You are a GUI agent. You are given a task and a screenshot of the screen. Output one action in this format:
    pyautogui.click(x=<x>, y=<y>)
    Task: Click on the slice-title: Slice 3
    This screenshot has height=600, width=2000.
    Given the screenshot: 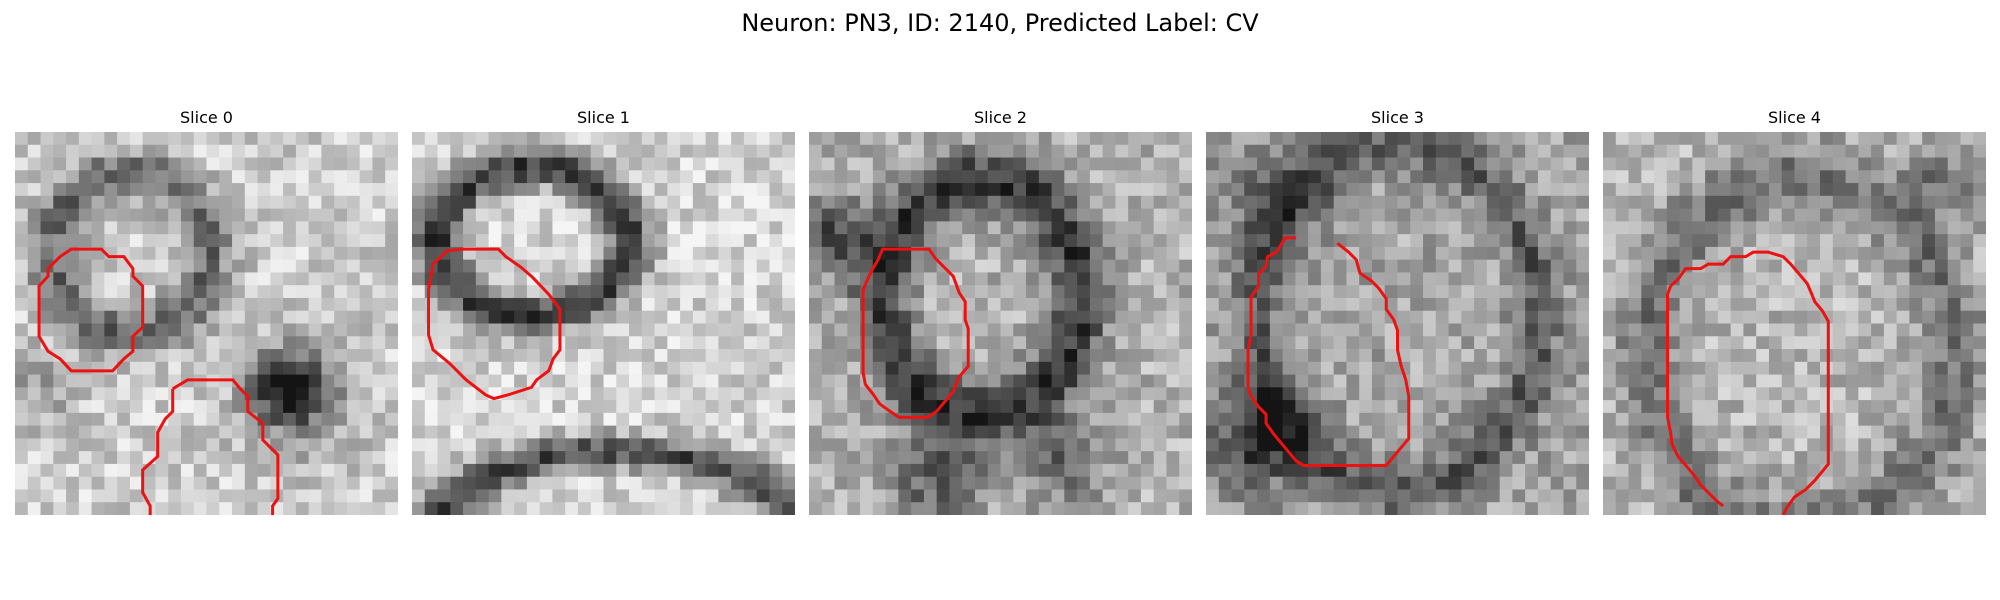 What is the action you would take?
    pyautogui.click(x=1397, y=117)
    